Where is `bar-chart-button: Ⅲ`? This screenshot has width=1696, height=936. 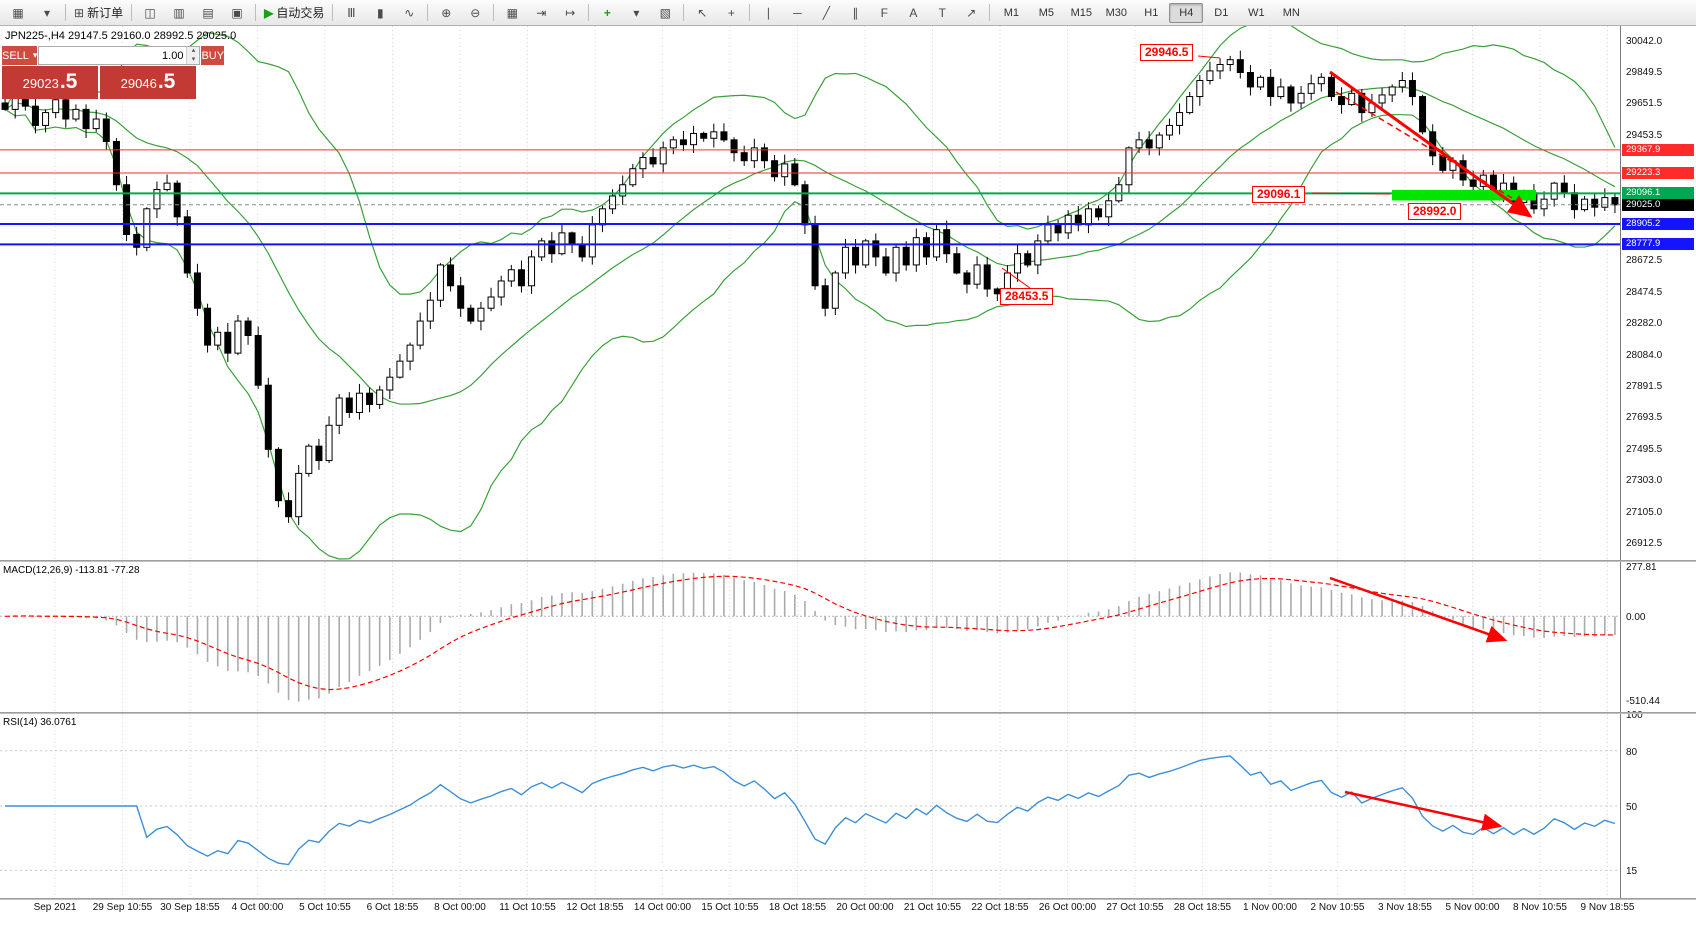 bar-chart-button: Ⅲ is located at coordinates (351, 13).